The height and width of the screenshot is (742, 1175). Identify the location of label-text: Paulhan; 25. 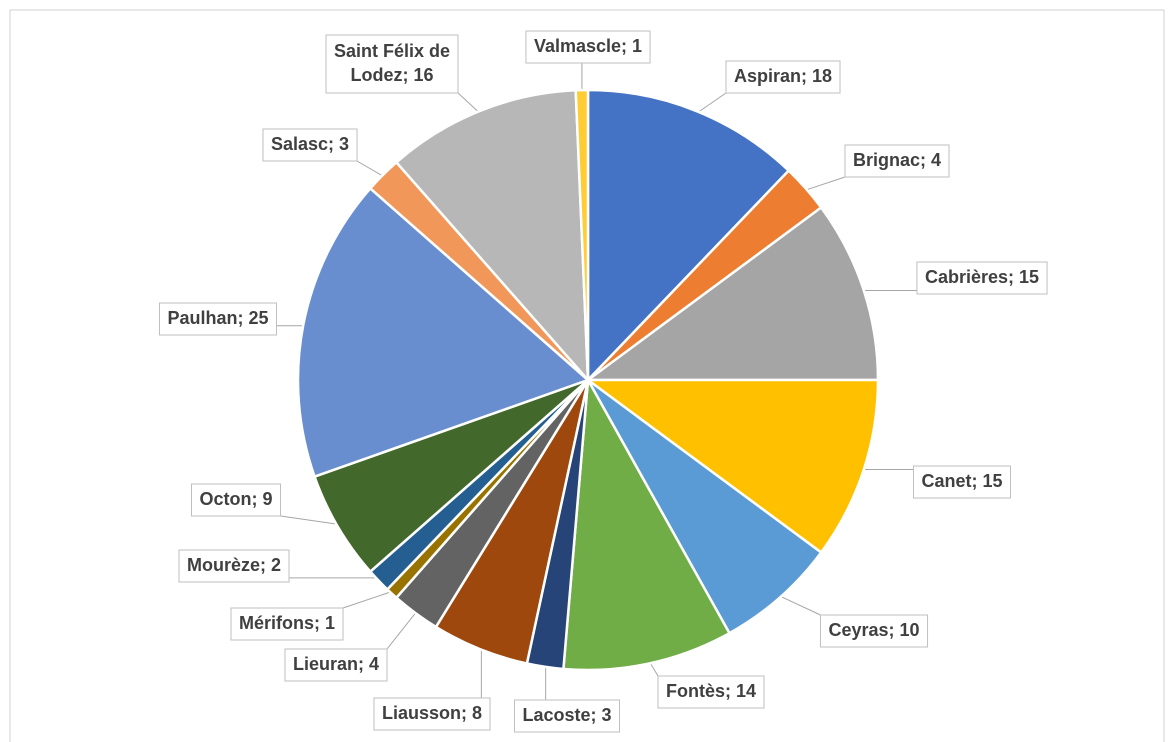
(217, 318).